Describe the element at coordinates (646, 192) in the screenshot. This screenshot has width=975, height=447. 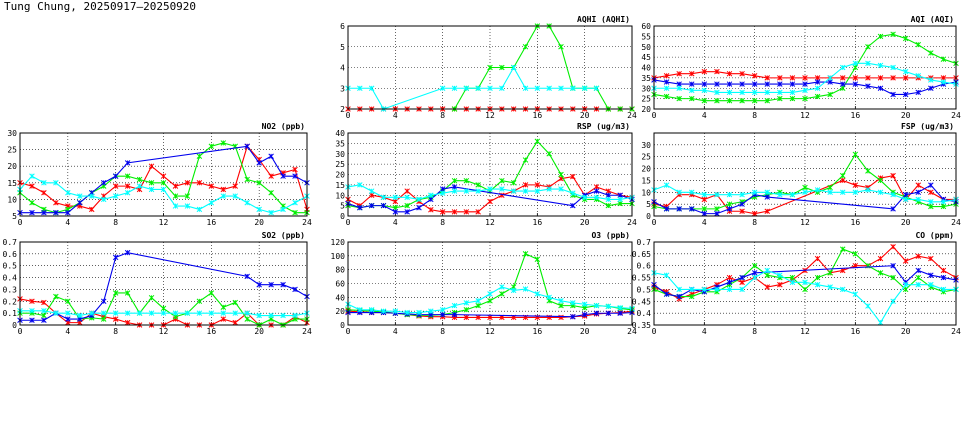
I see `y-tick-label: 10` at that location.